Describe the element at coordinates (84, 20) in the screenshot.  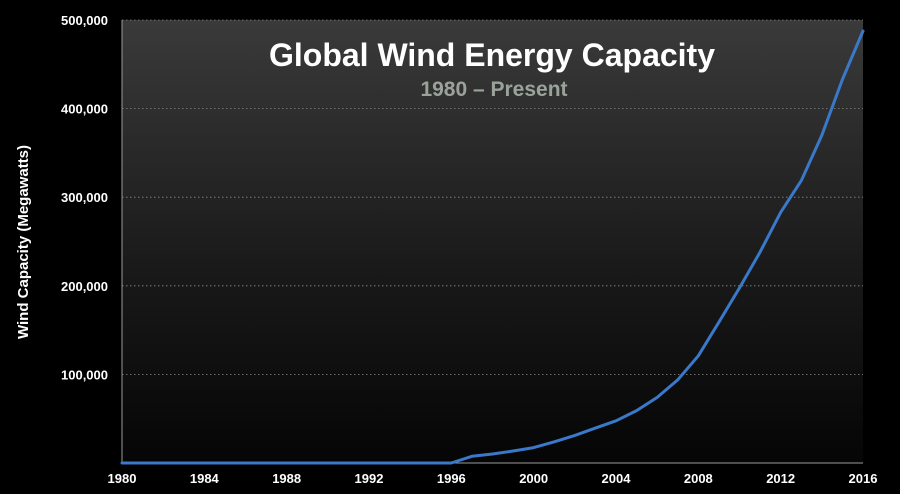
I see `y-tick-label: 500,000` at that location.